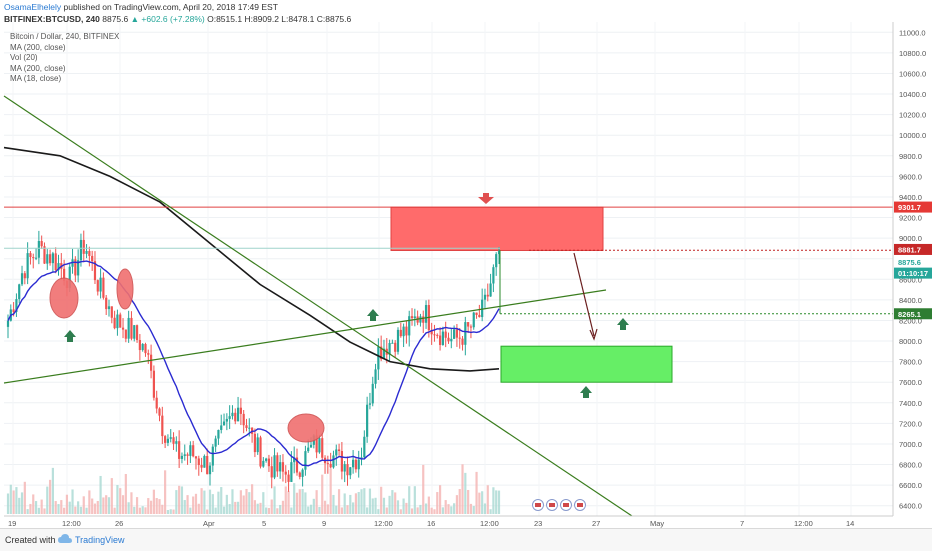 The height and width of the screenshot is (551, 932). What do you see at coordinates (742, 523) in the screenshot?
I see `time-tick-label: 7` at bounding box center [742, 523].